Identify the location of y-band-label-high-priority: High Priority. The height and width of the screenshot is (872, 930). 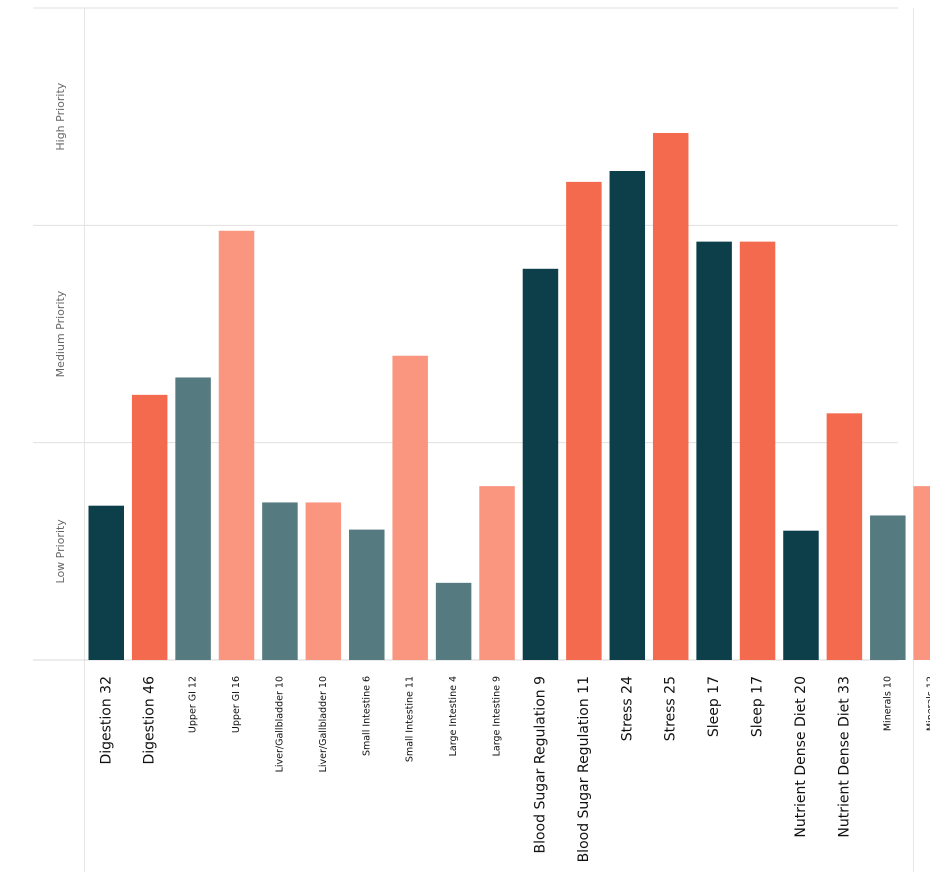
(60, 116).